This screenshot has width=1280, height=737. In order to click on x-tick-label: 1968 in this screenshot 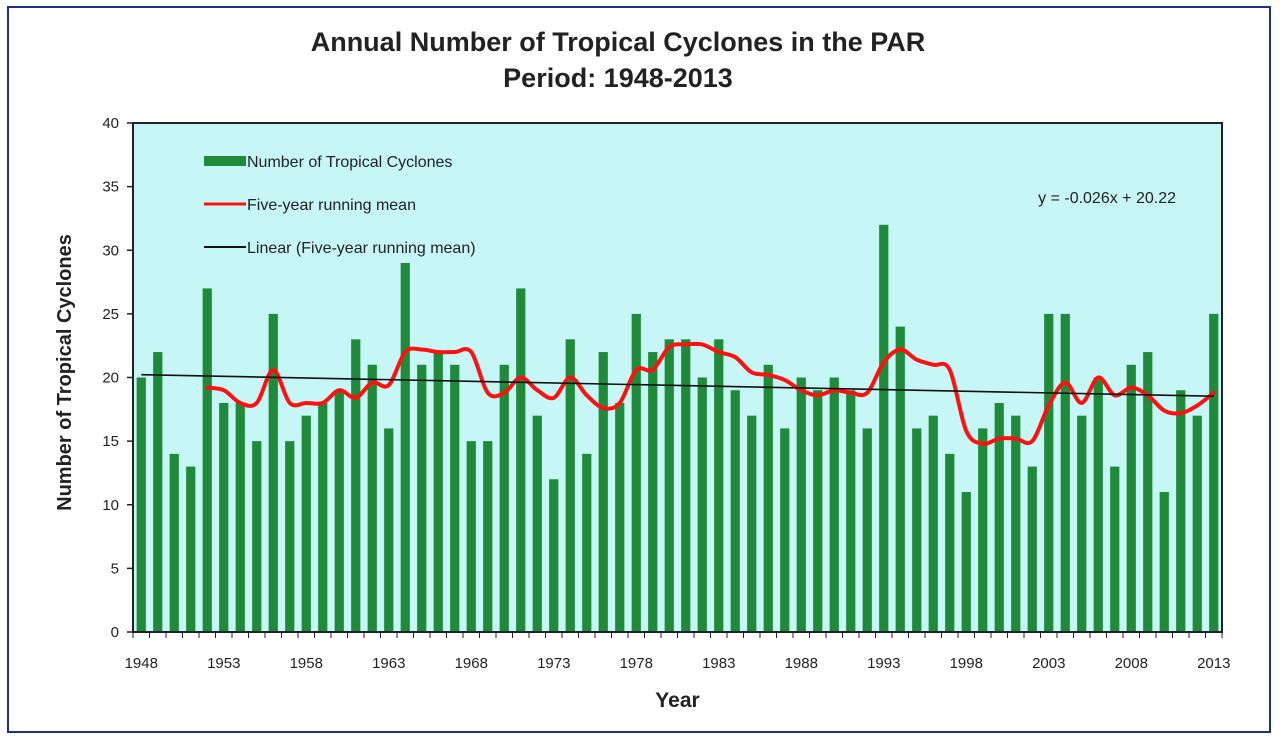, I will do `click(471, 663)`.